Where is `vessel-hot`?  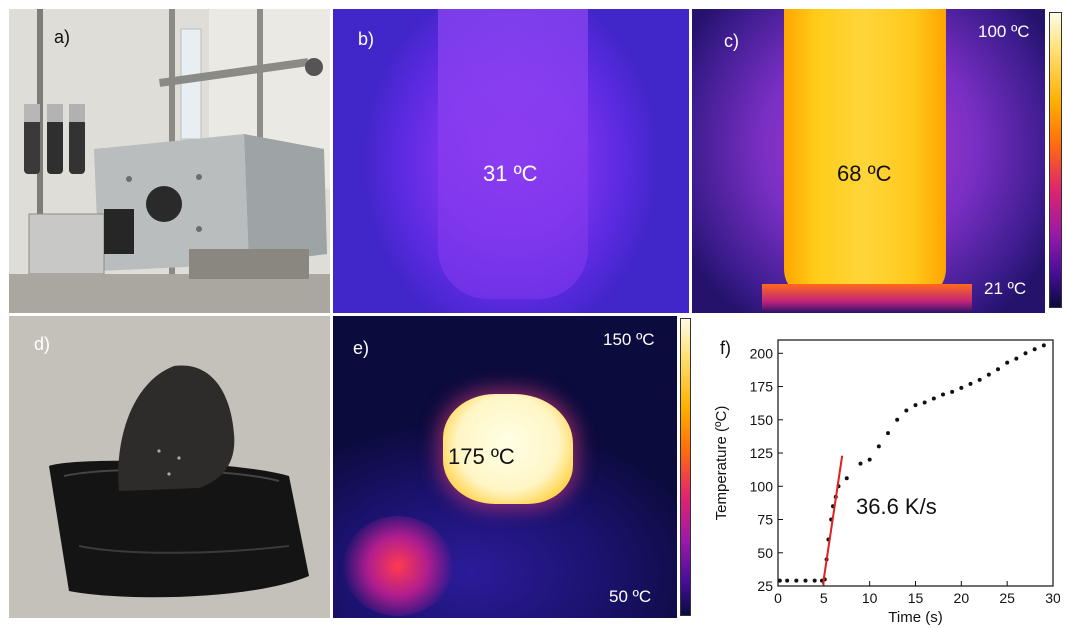 vessel-hot is located at coordinates (865, 154).